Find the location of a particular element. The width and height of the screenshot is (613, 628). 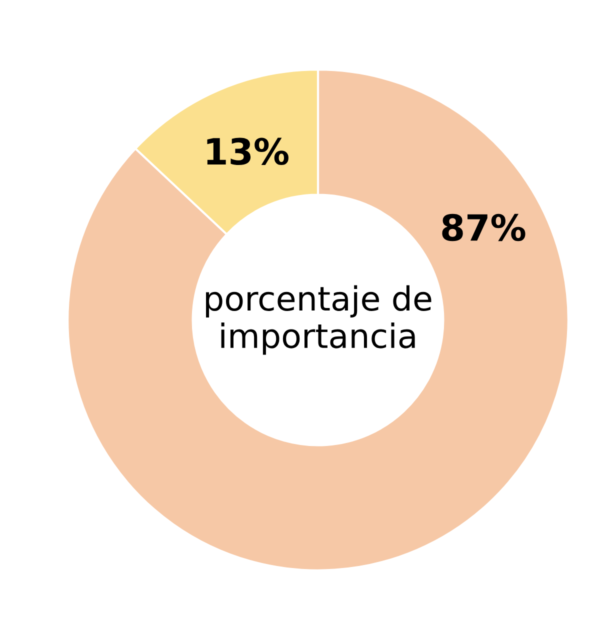

data-label: 13% is located at coordinates (247, 152).